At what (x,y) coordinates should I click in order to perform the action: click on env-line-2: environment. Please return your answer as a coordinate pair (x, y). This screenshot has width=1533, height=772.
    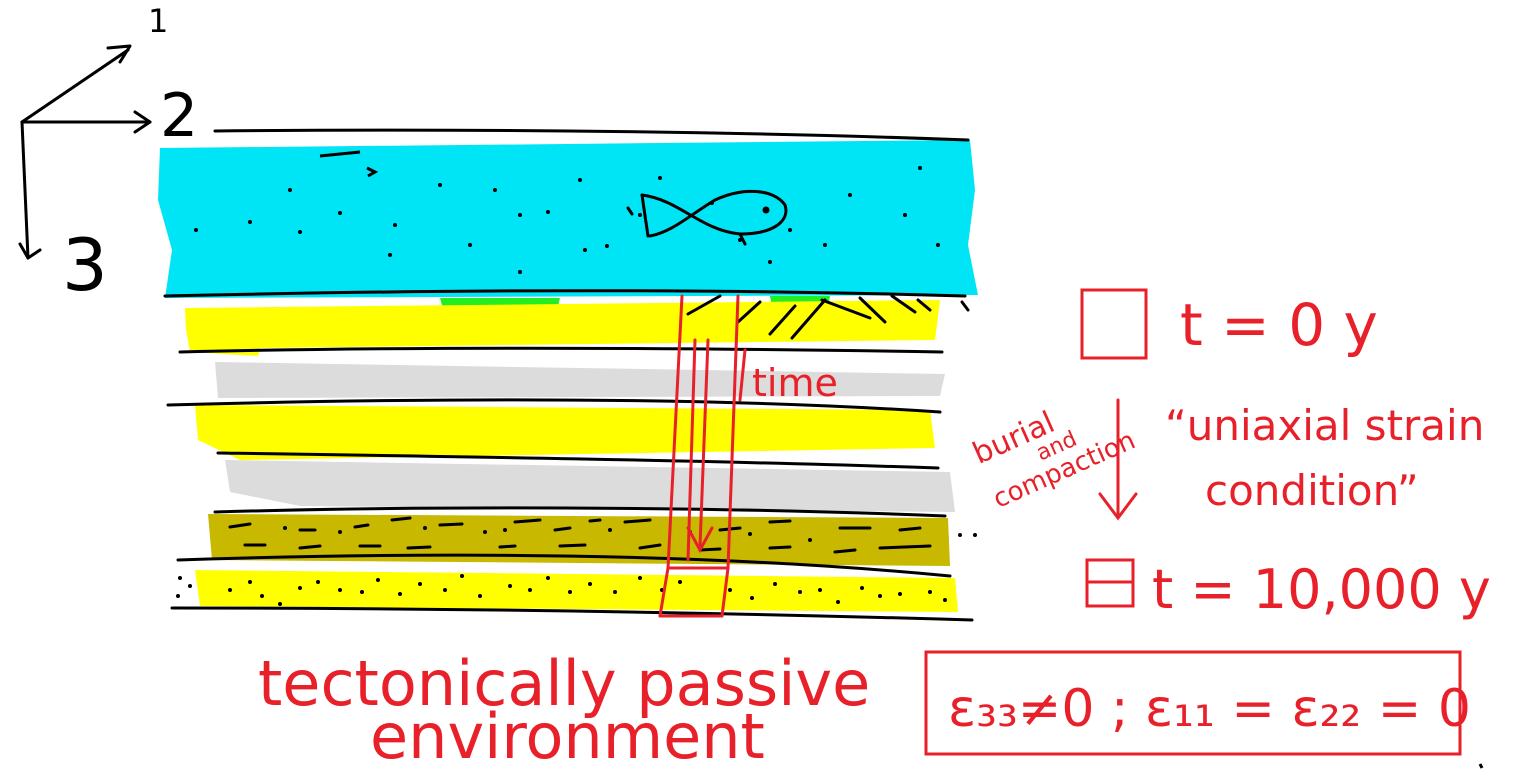
    Looking at the image, I should click on (567, 736).